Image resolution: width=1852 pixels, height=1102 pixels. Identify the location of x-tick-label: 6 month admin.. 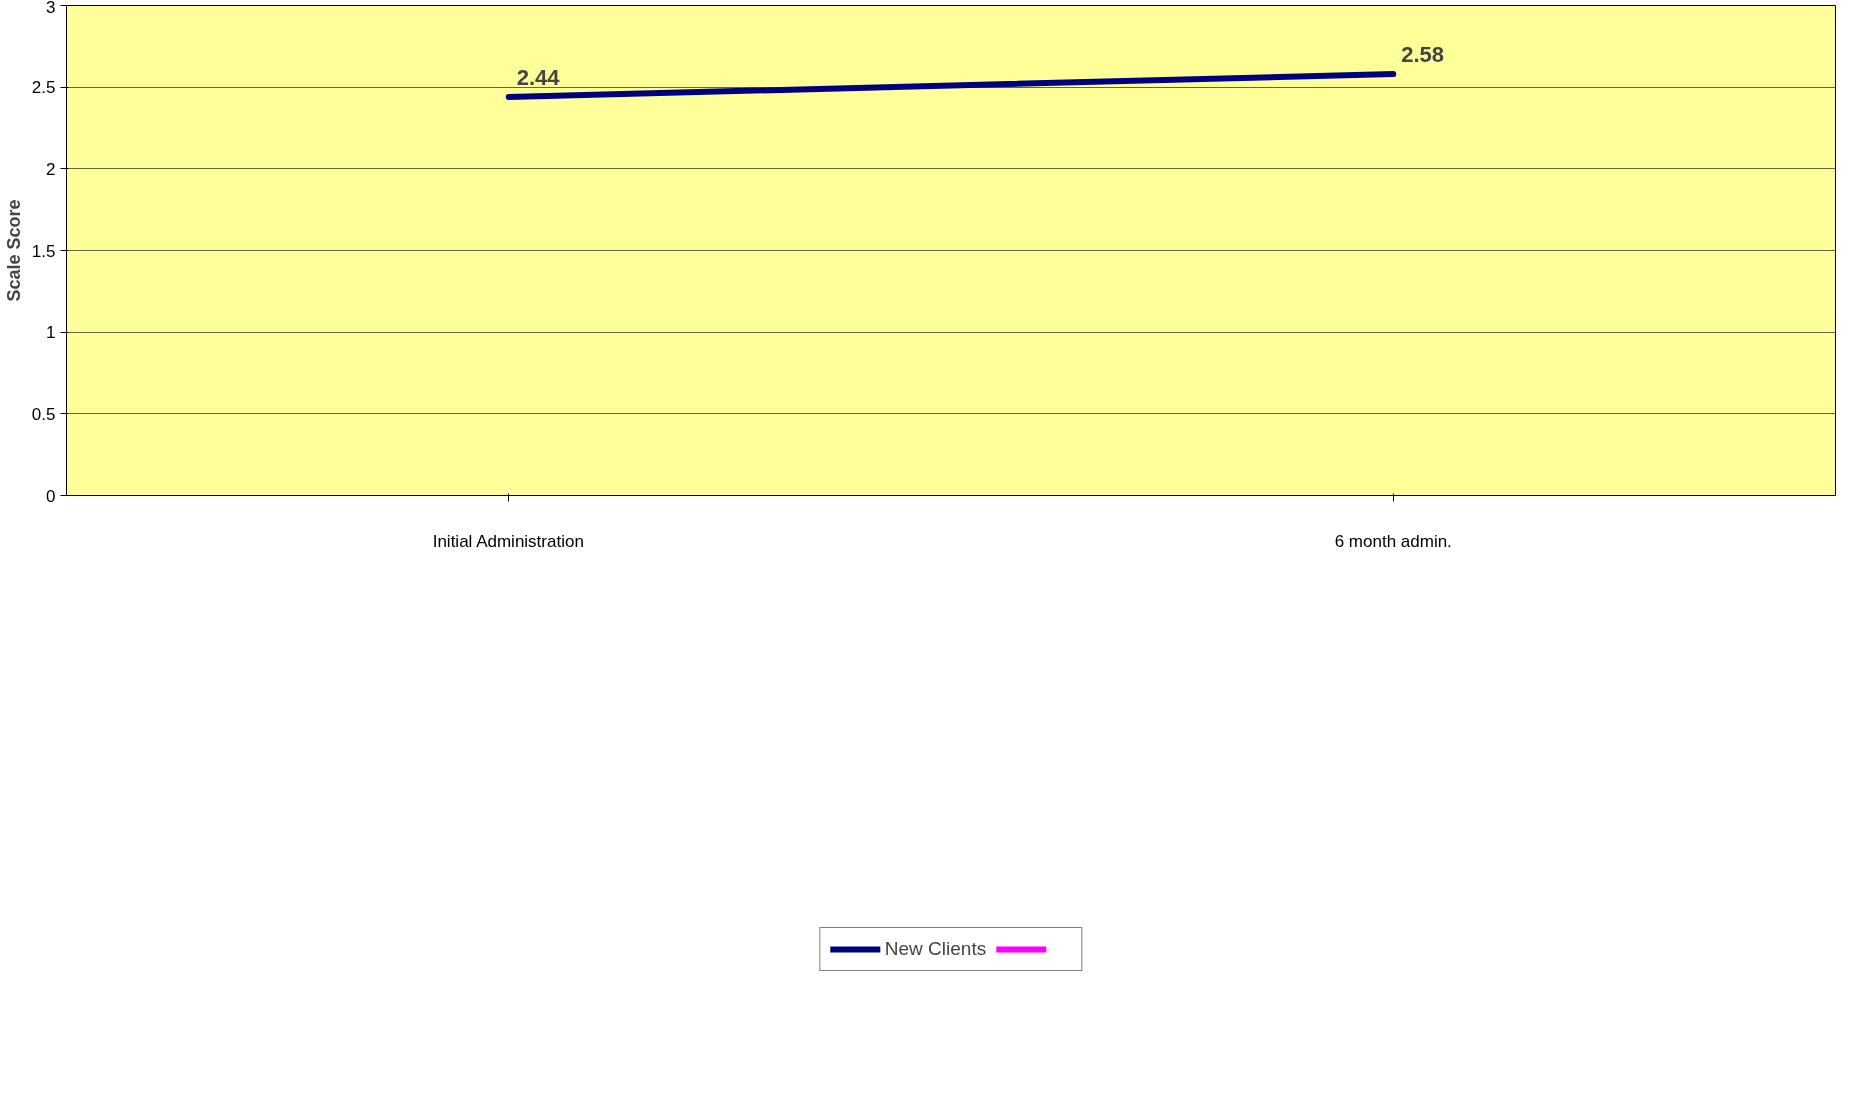
(1393, 541).